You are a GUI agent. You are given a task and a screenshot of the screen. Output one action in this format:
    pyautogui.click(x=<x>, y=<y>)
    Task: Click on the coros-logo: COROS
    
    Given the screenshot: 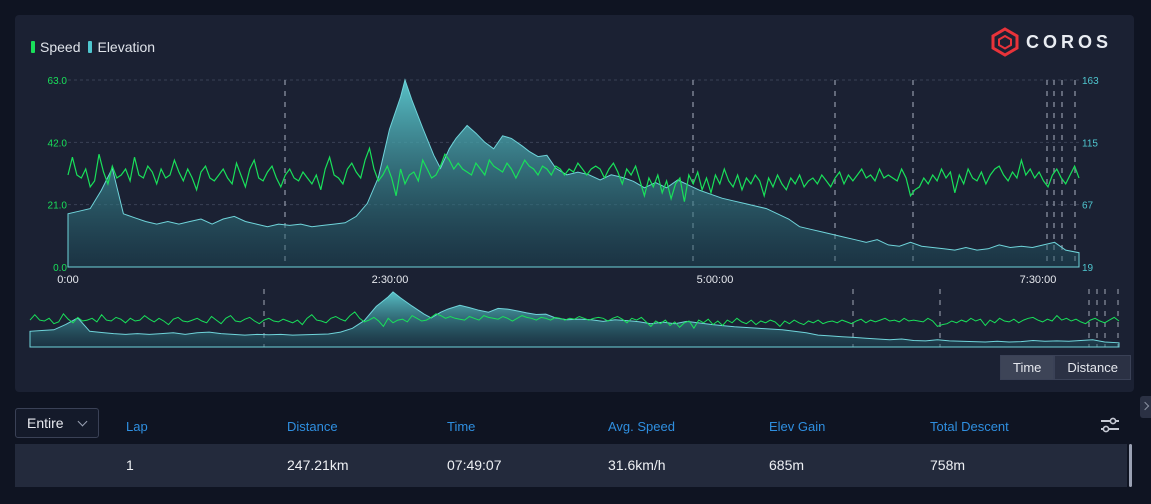 What is the action you would take?
    pyautogui.click(x=1051, y=42)
    